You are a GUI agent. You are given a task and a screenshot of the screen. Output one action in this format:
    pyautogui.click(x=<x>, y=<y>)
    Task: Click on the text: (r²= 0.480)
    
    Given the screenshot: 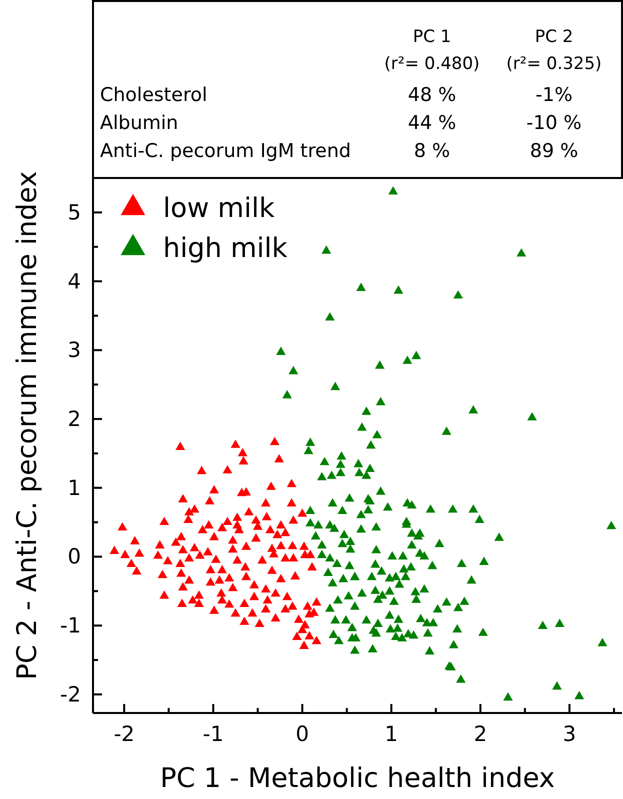 What is the action you would take?
    pyautogui.click(x=432, y=64)
    